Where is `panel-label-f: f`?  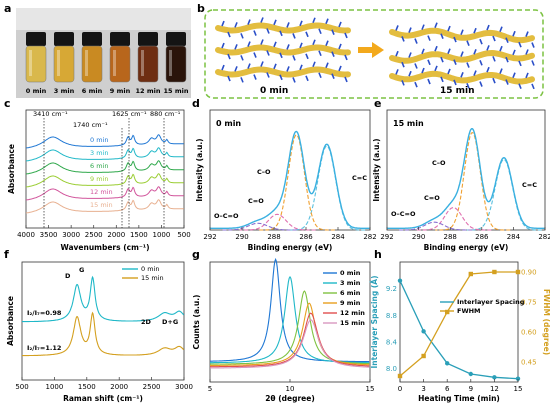
panel-label-f: f is located at coordinates (6, 254).